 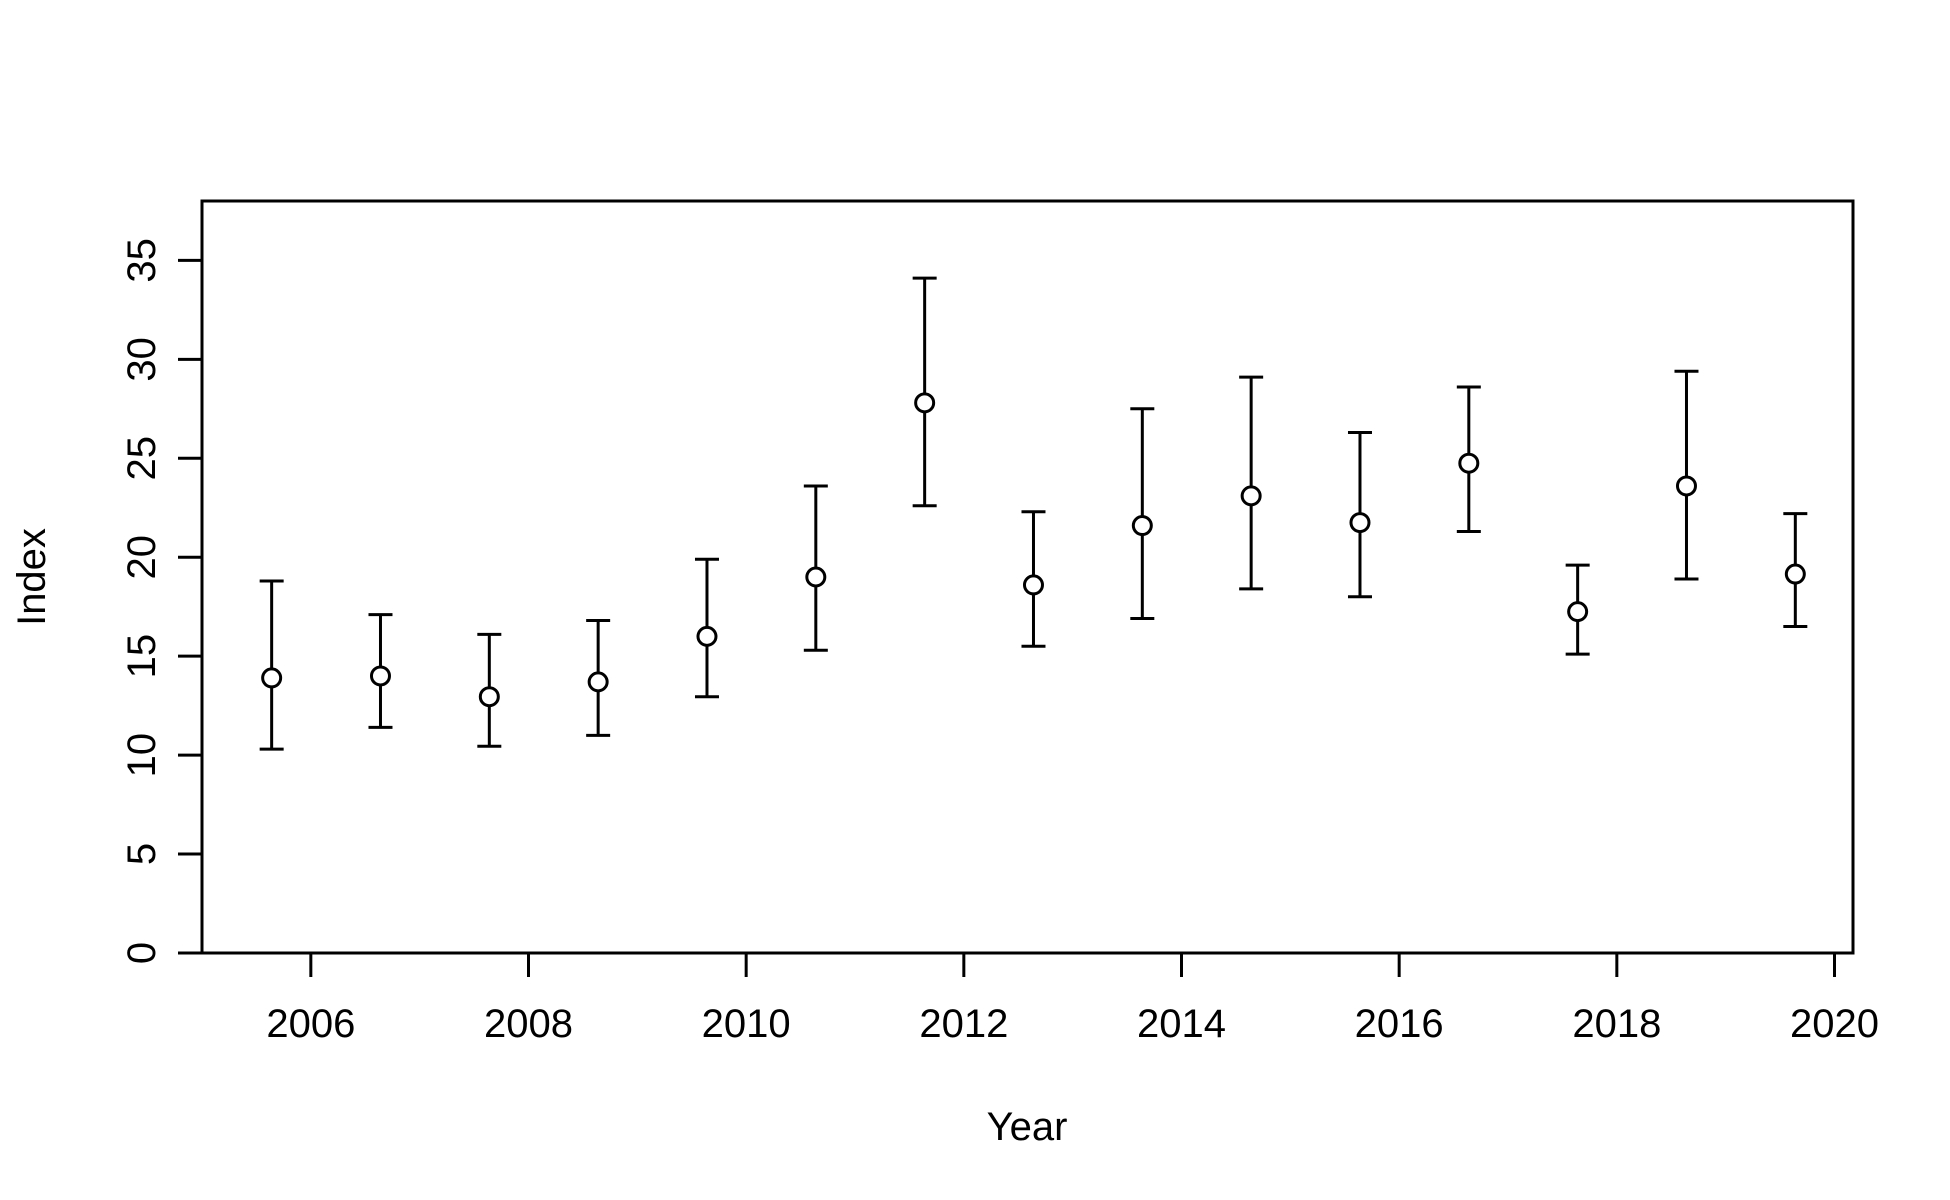 What do you see at coordinates (142, 953) in the screenshot?
I see `y-tick-label: 0` at bounding box center [142, 953].